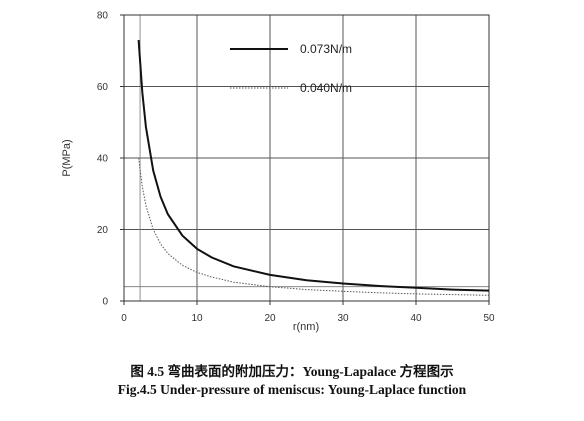 This screenshot has height=421, width=584. Describe the element at coordinates (292, 371) in the screenshot. I see `figure-caption-chinese: 图 4.5 弯曲表面的附加压力：Young-Lapalace 方程图示` at that location.